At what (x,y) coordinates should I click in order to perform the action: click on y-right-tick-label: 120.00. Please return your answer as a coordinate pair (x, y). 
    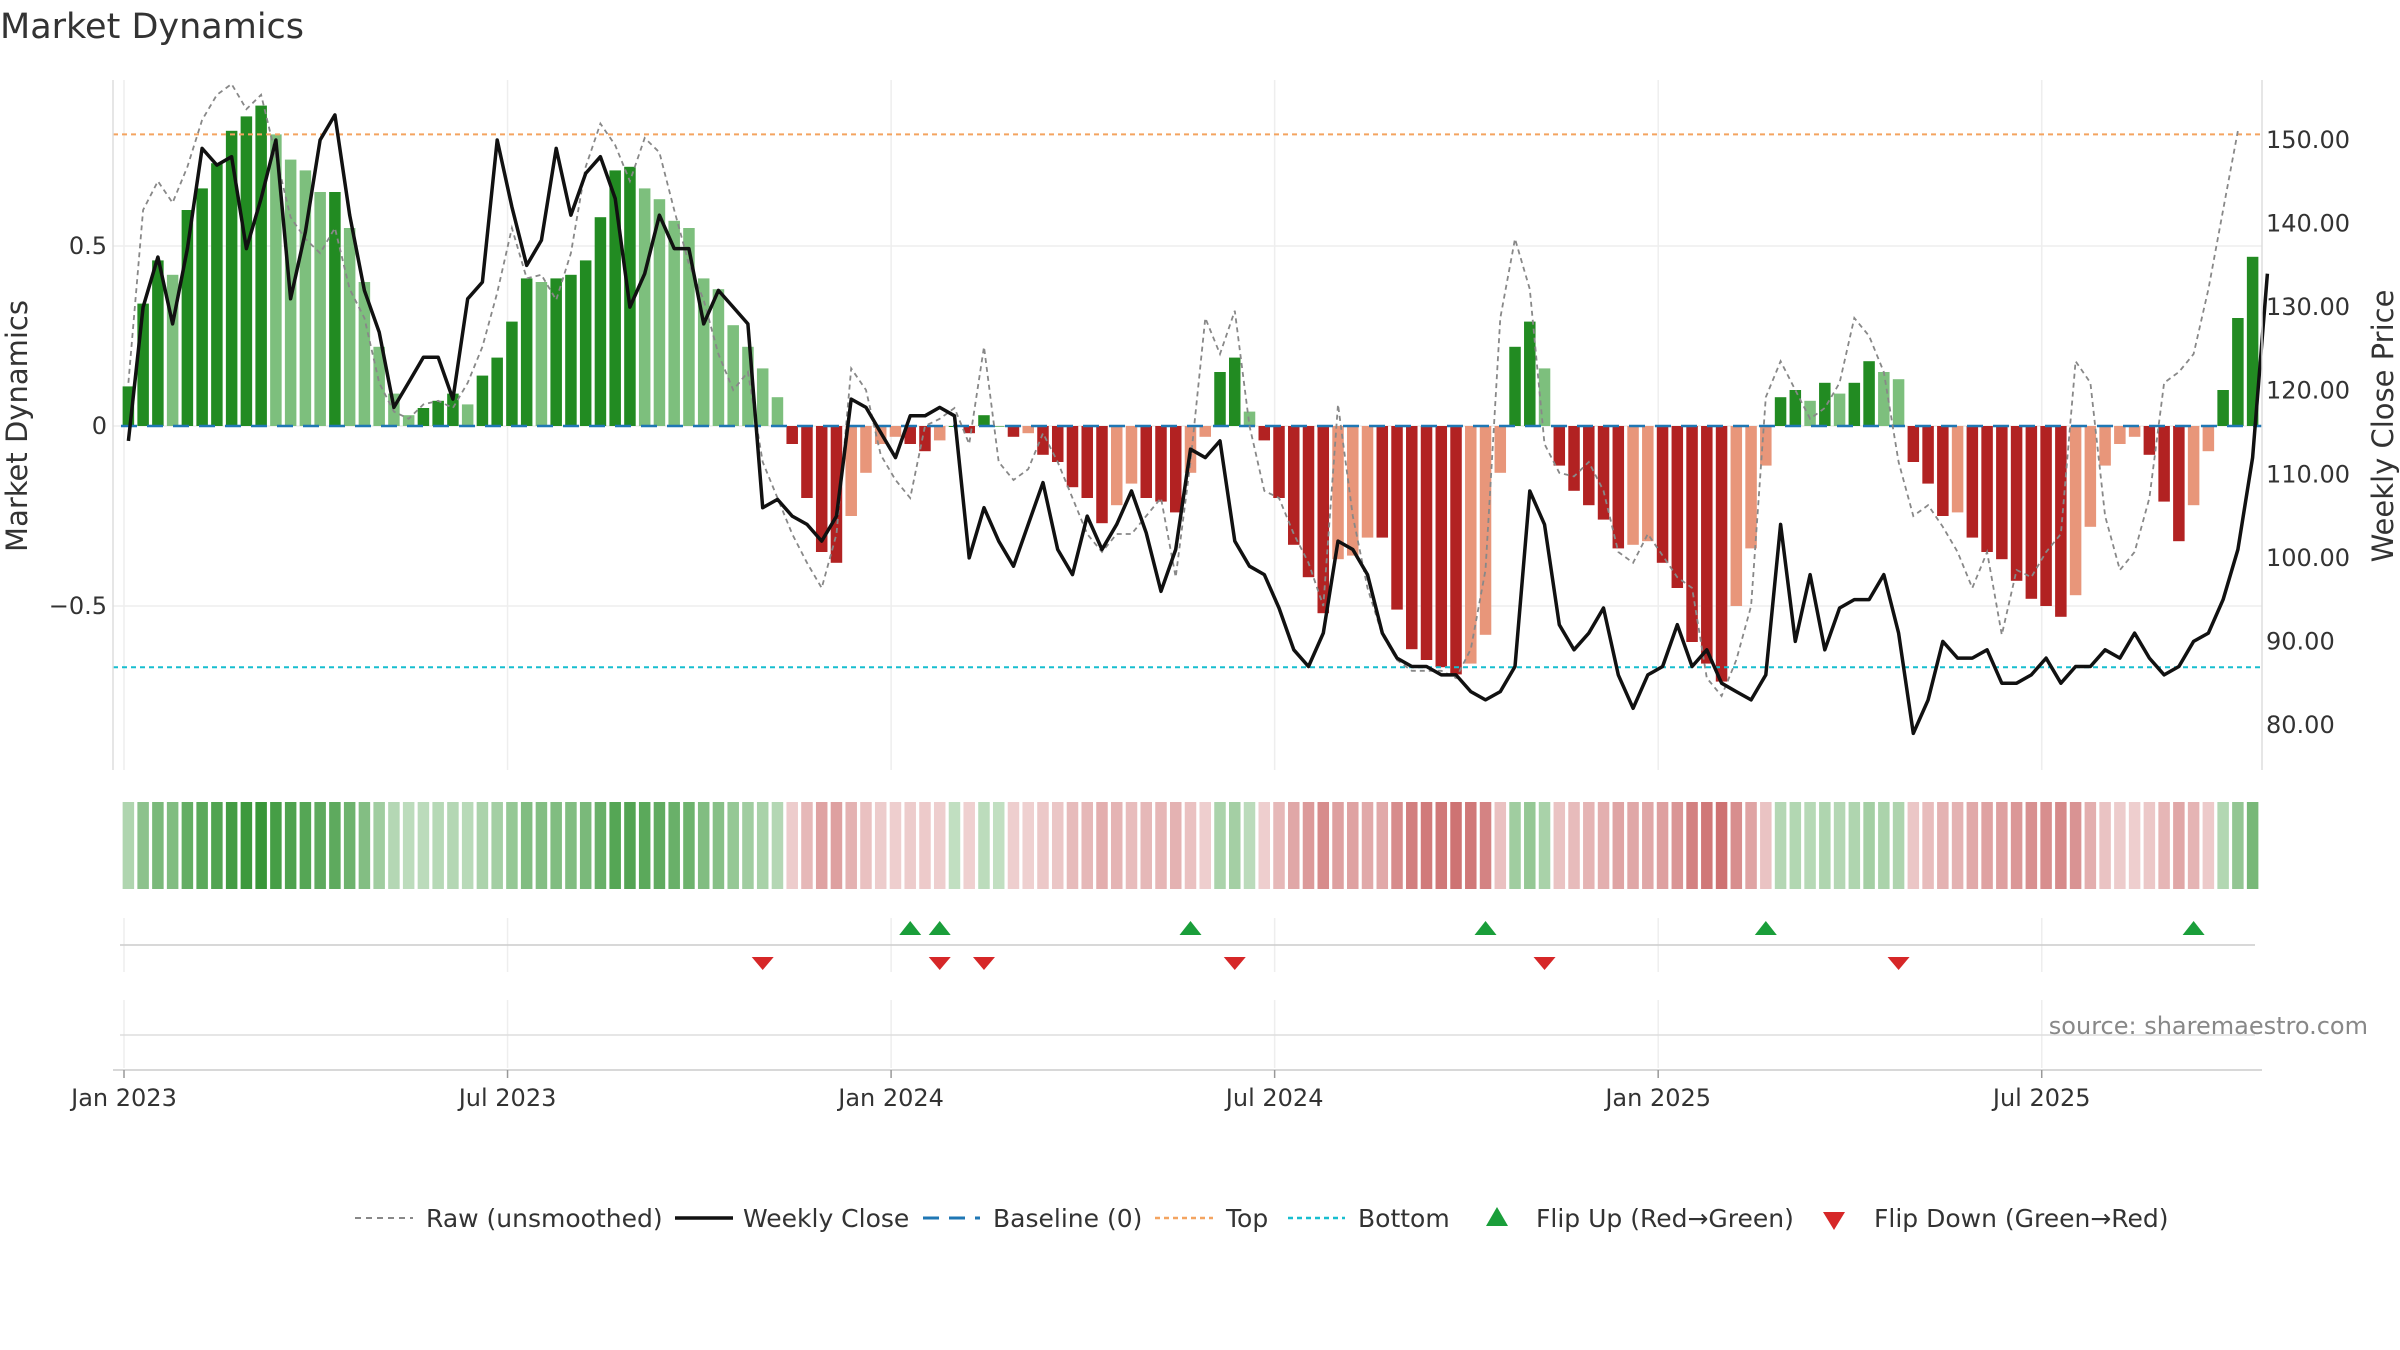
    Looking at the image, I should click on (2308, 391).